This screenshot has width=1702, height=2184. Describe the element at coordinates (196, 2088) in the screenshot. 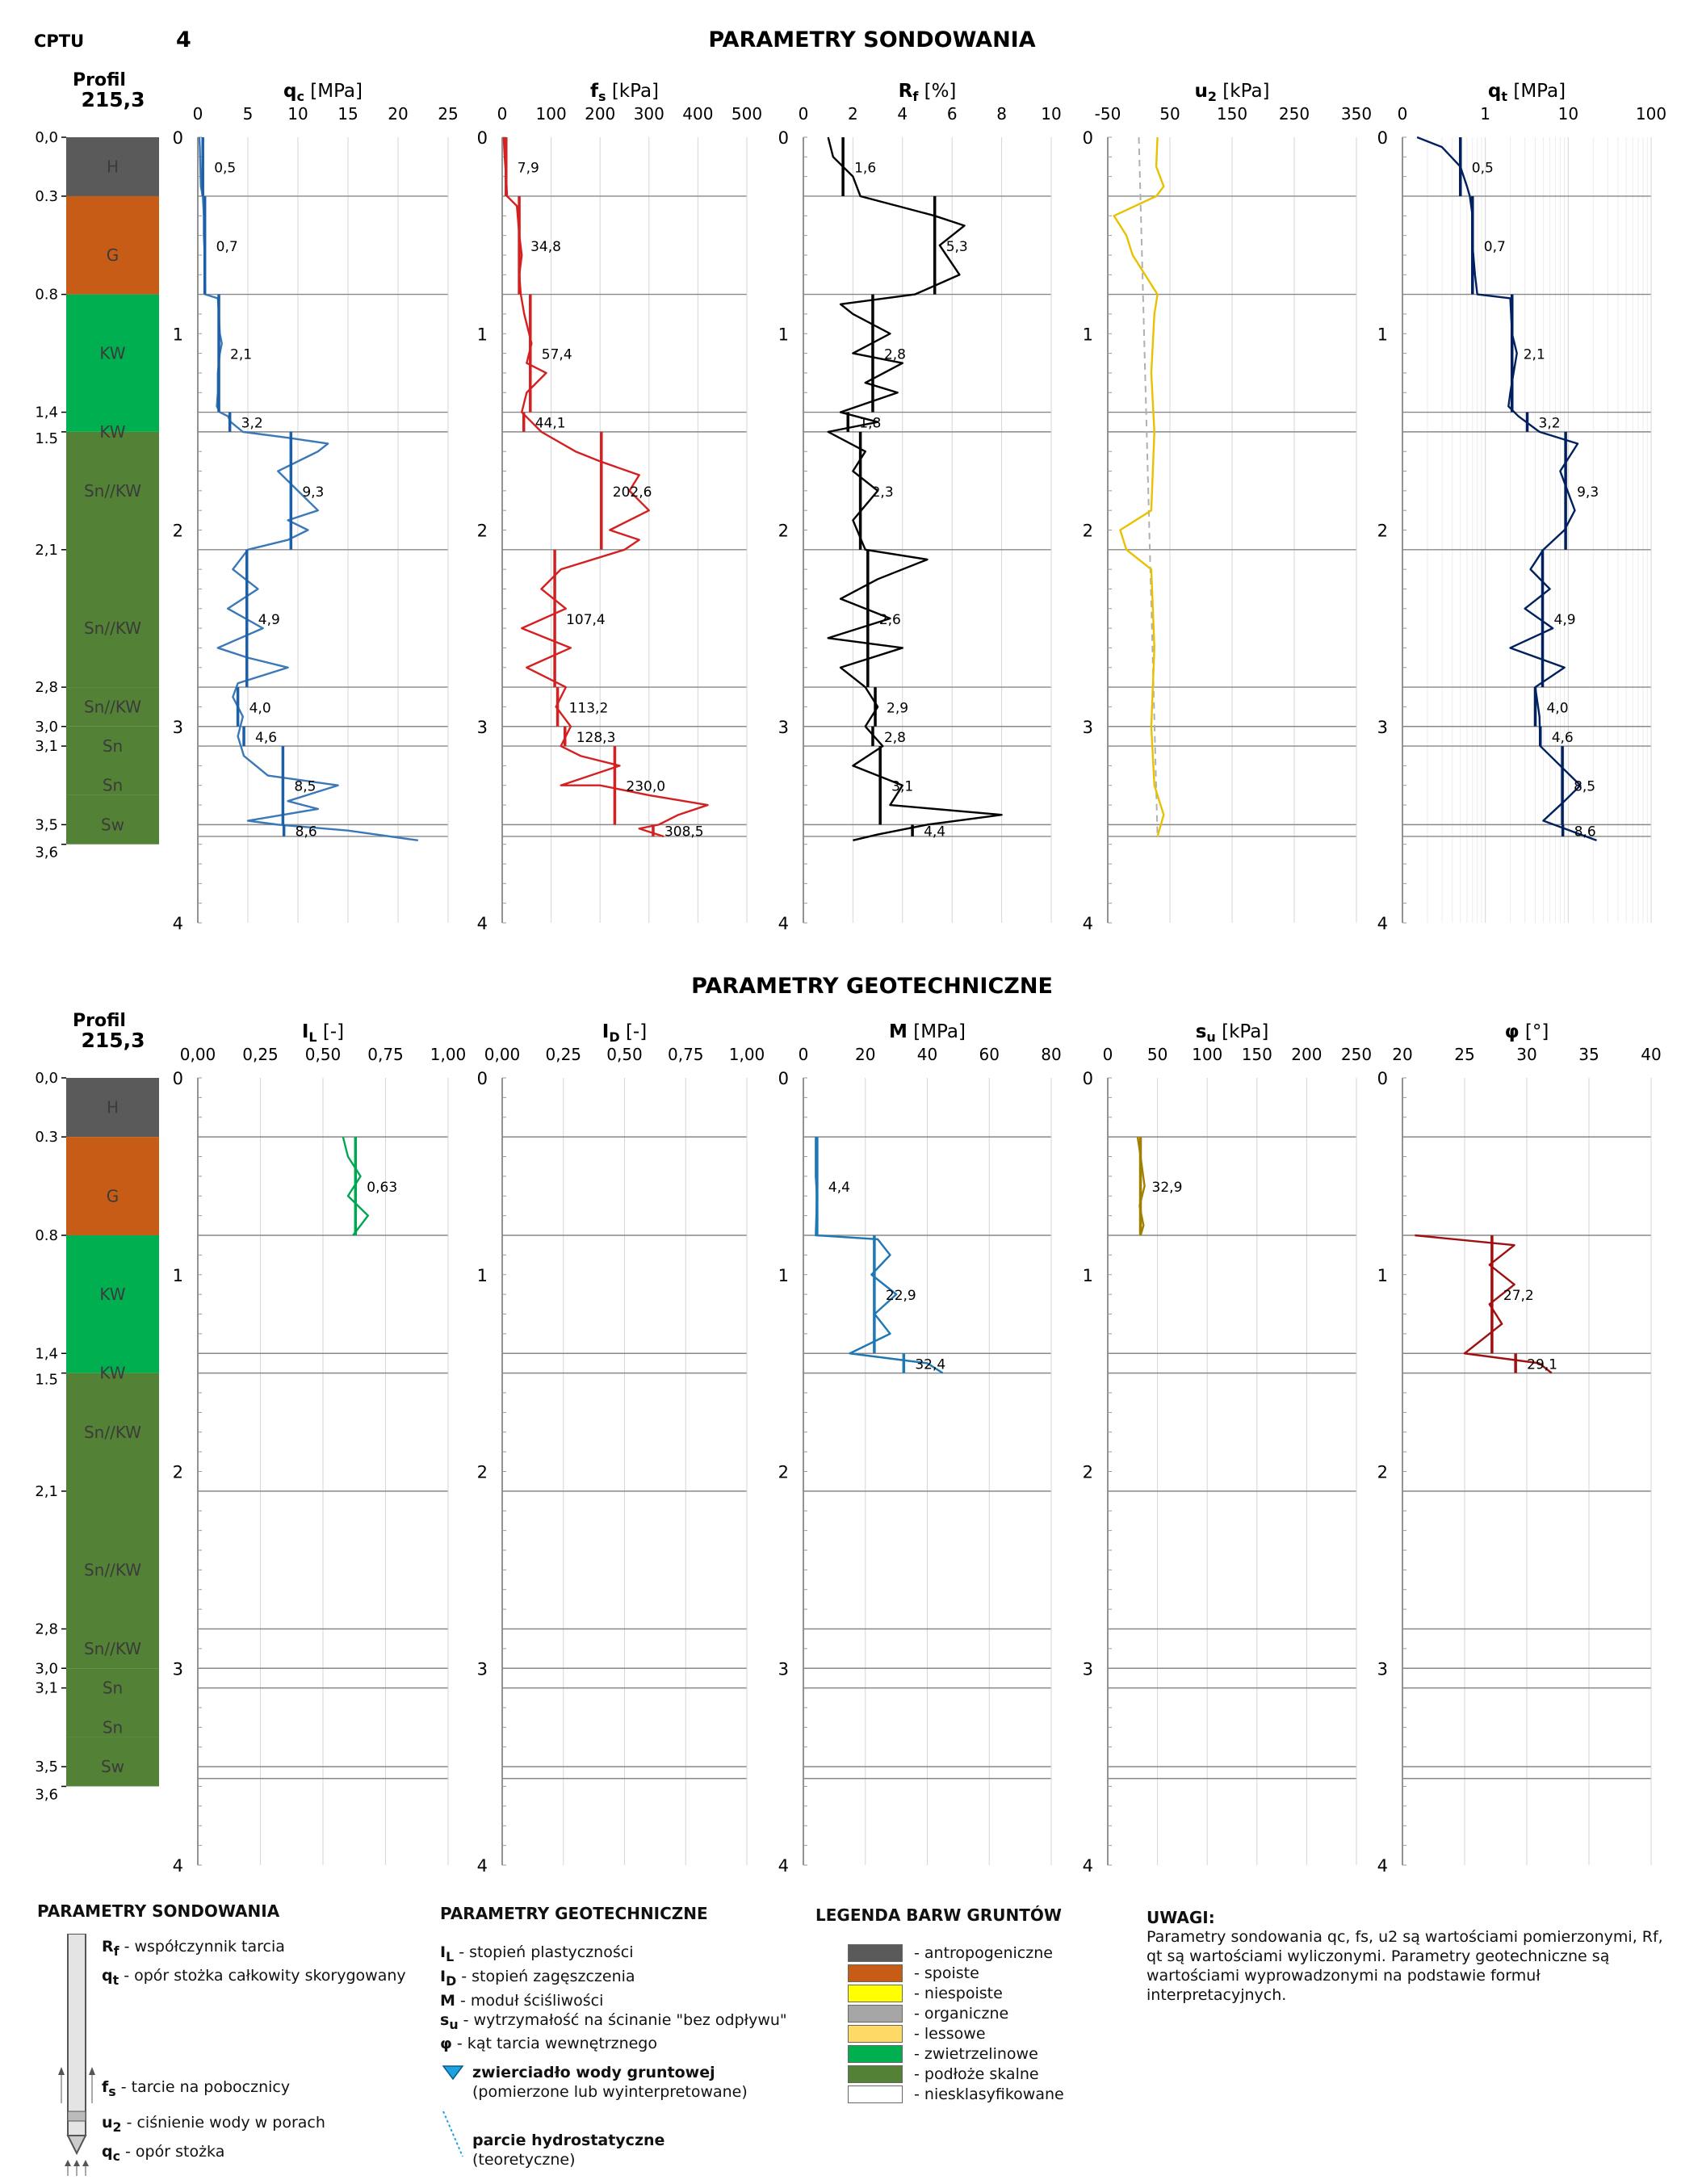

I see `legend-sond-row-2: fs - tarcie na pobocznicy` at that location.